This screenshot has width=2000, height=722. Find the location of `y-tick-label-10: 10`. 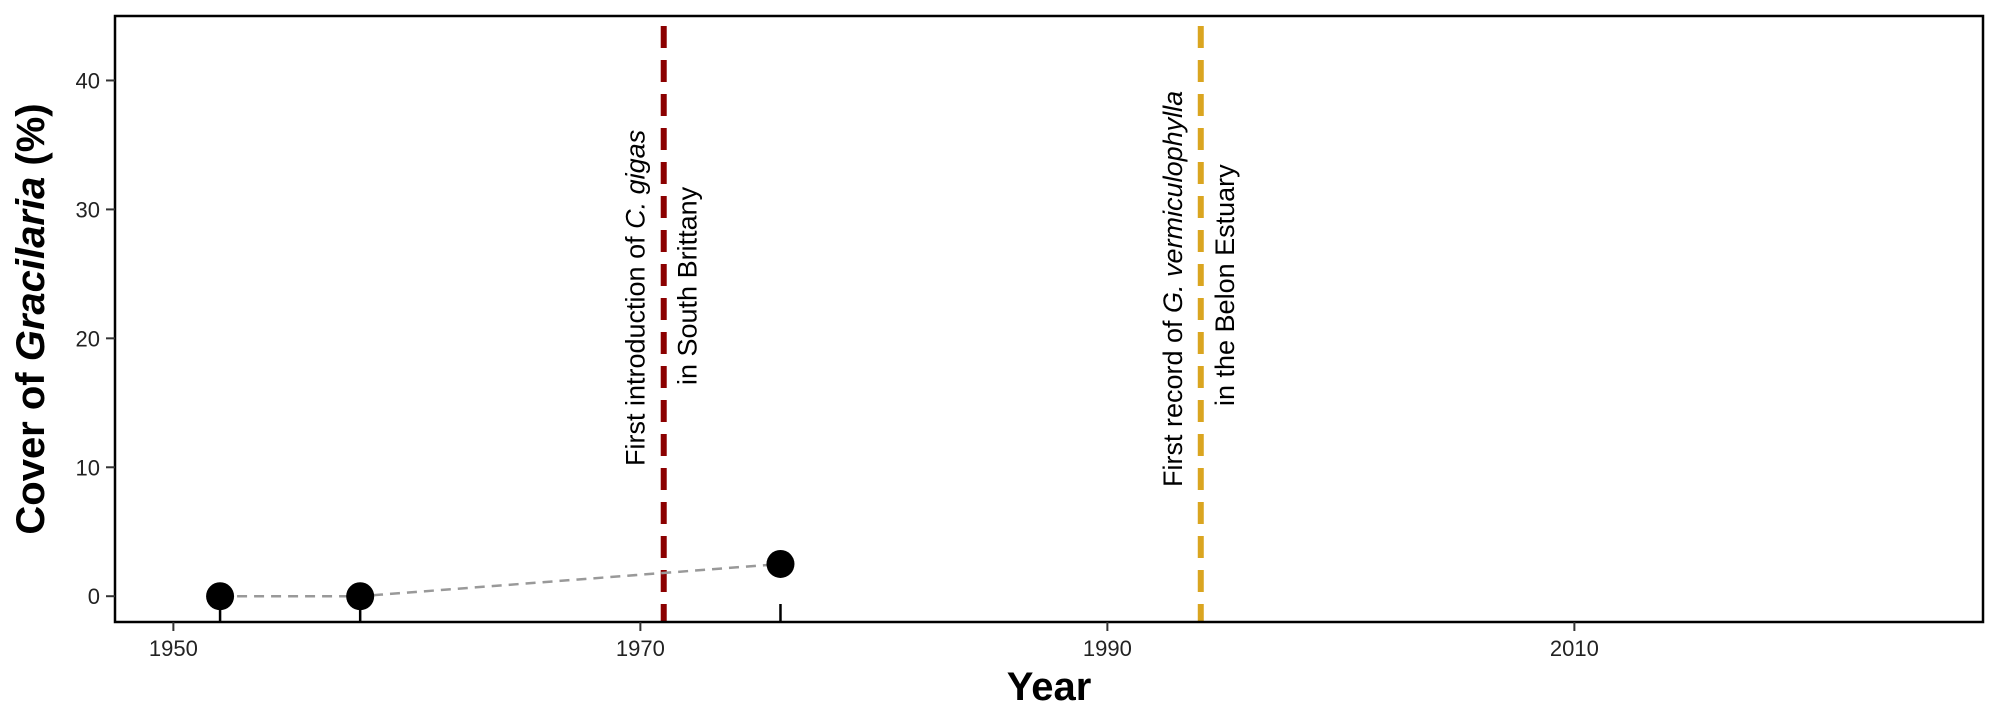

y-tick-label-10: 10 is located at coordinates (88, 467).